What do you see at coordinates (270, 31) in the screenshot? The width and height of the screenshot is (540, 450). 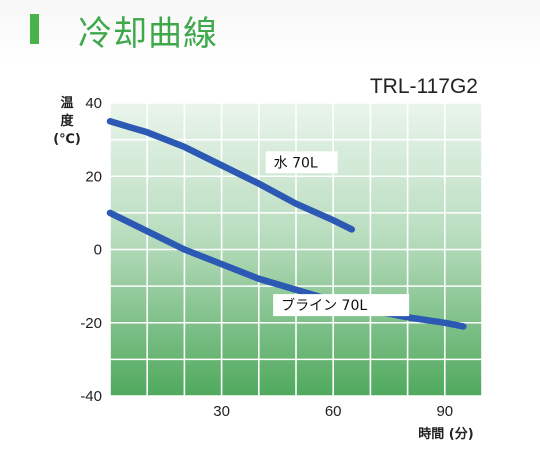 I see `header-band` at bounding box center [270, 31].